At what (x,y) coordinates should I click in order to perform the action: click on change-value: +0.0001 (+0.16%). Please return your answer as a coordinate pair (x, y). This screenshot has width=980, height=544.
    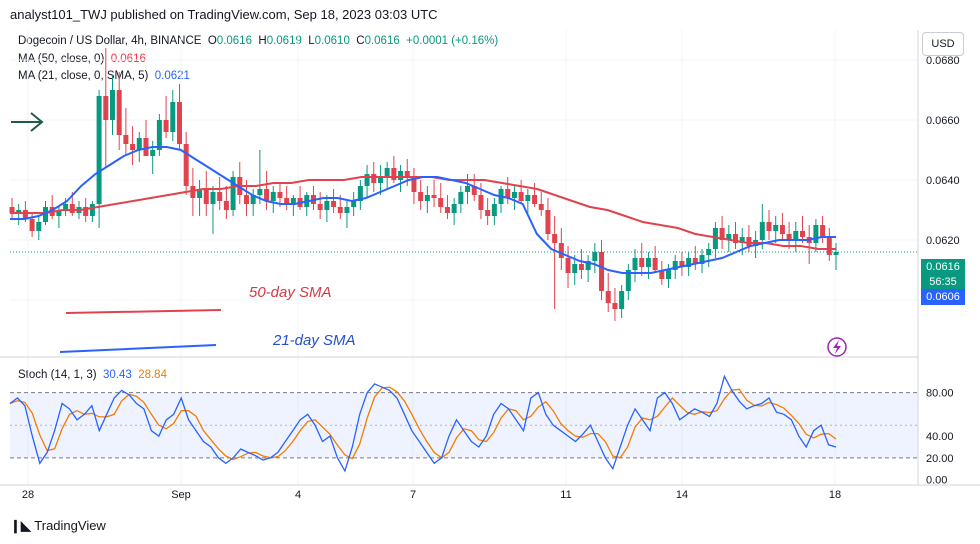
    Looking at the image, I should click on (452, 41).